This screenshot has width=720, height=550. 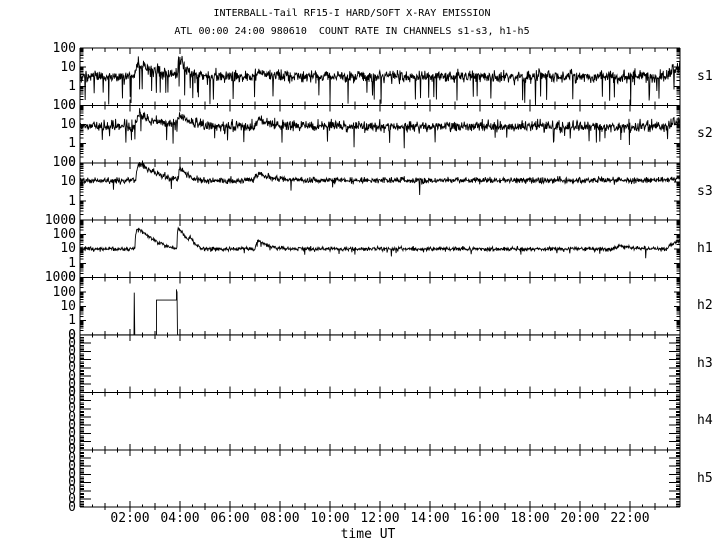 I want to click on channel-label-h3: h3, so click(x=705, y=363).